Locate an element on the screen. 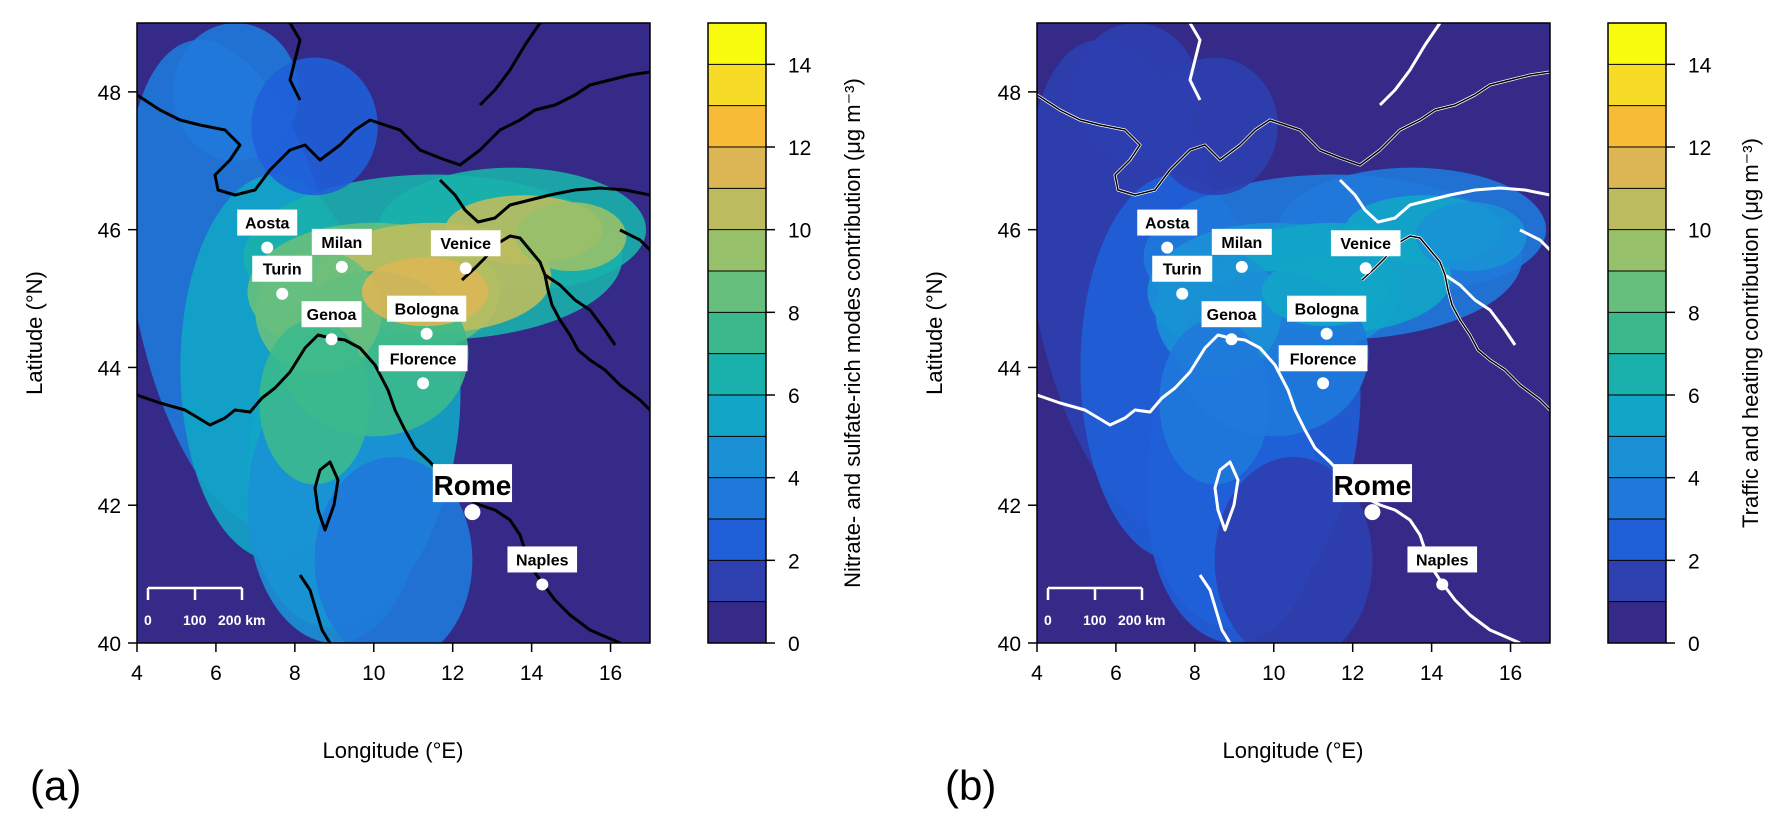 This screenshot has height=832, width=1790. y-axis-label: Latitude (°N) is located at coordinates (34, 333).